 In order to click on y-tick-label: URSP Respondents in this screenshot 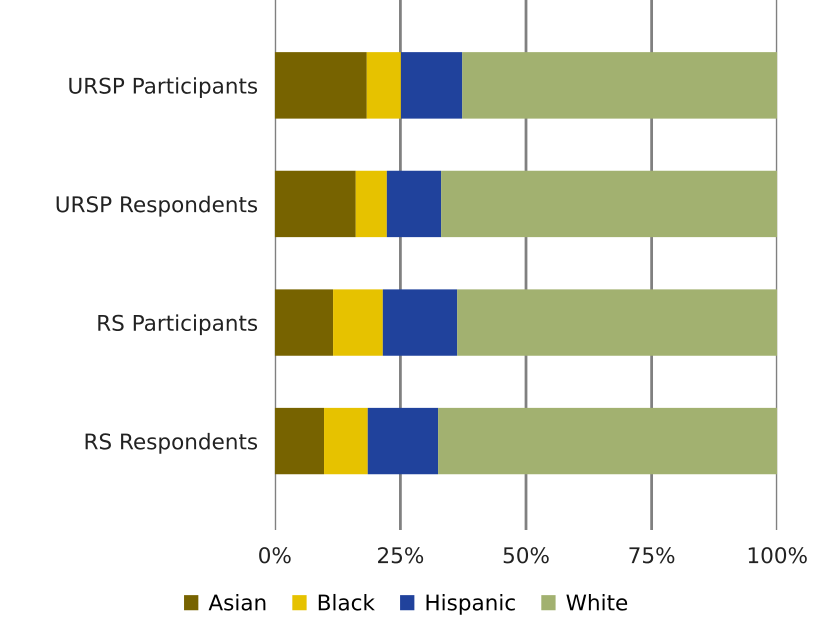, I will do `click(157, 206)`.